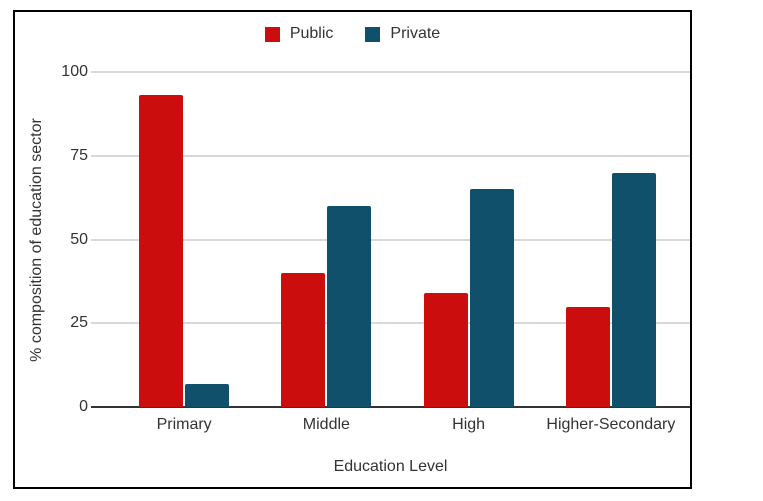 Image resolution: width=763 pixels, height=501 pixels. What do you see at coordinates (611, 424) in the screenshot?
I see `x-tick-label-higher-secondary: Higher-Secondary` at bounding box center [611, 424].